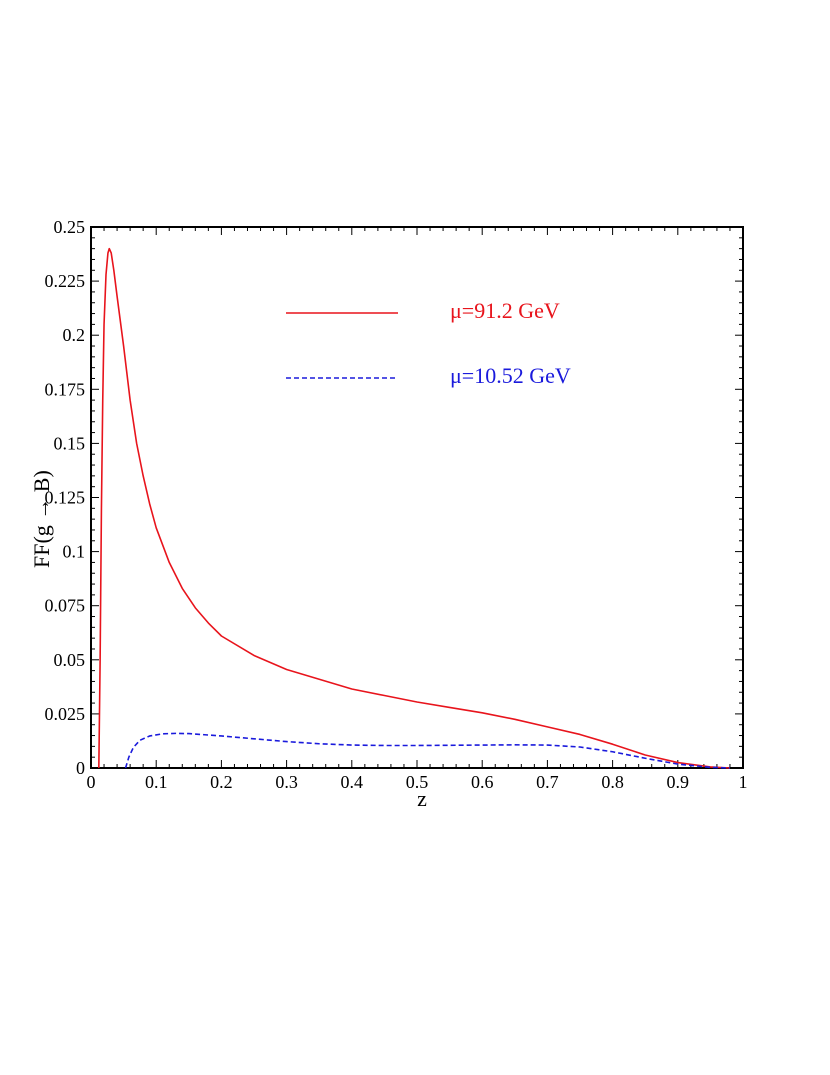  I want to click on x-axis-label: z, so click(422, 798).